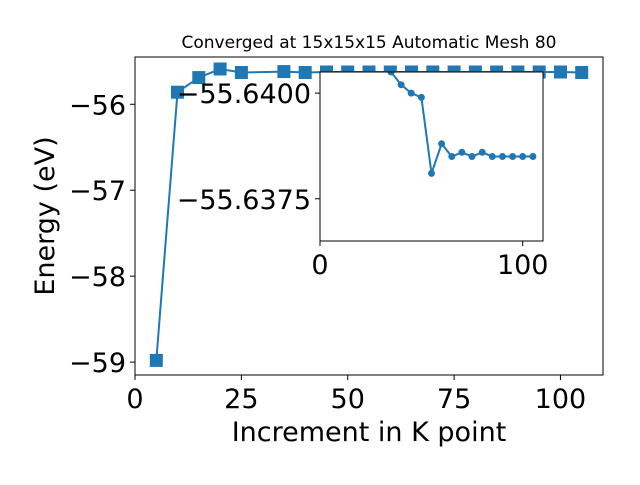  Describe the element at coordinates (561, 399) in the screenshot. I see `main-x-tick-label: 100` at that location.